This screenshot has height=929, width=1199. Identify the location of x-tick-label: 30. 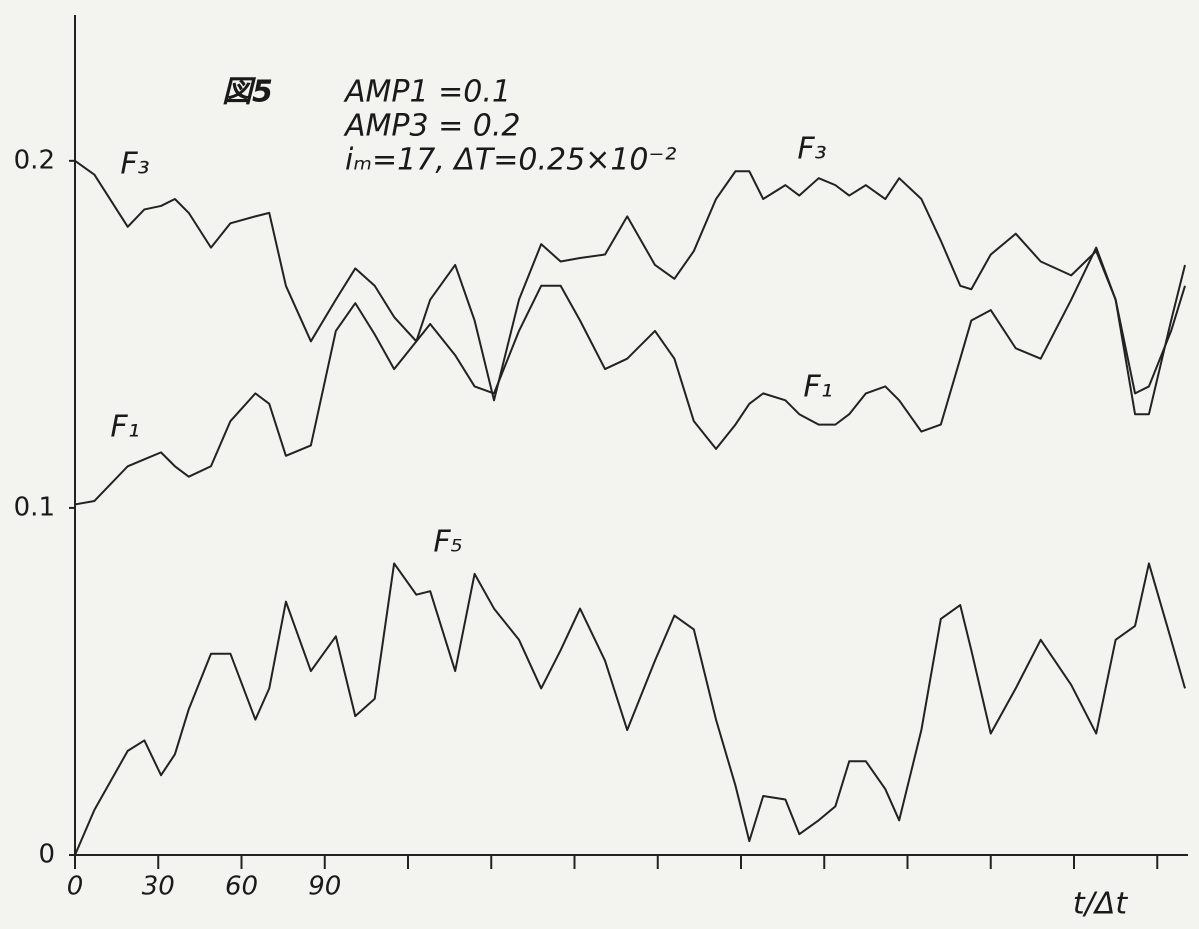
(158, 887).